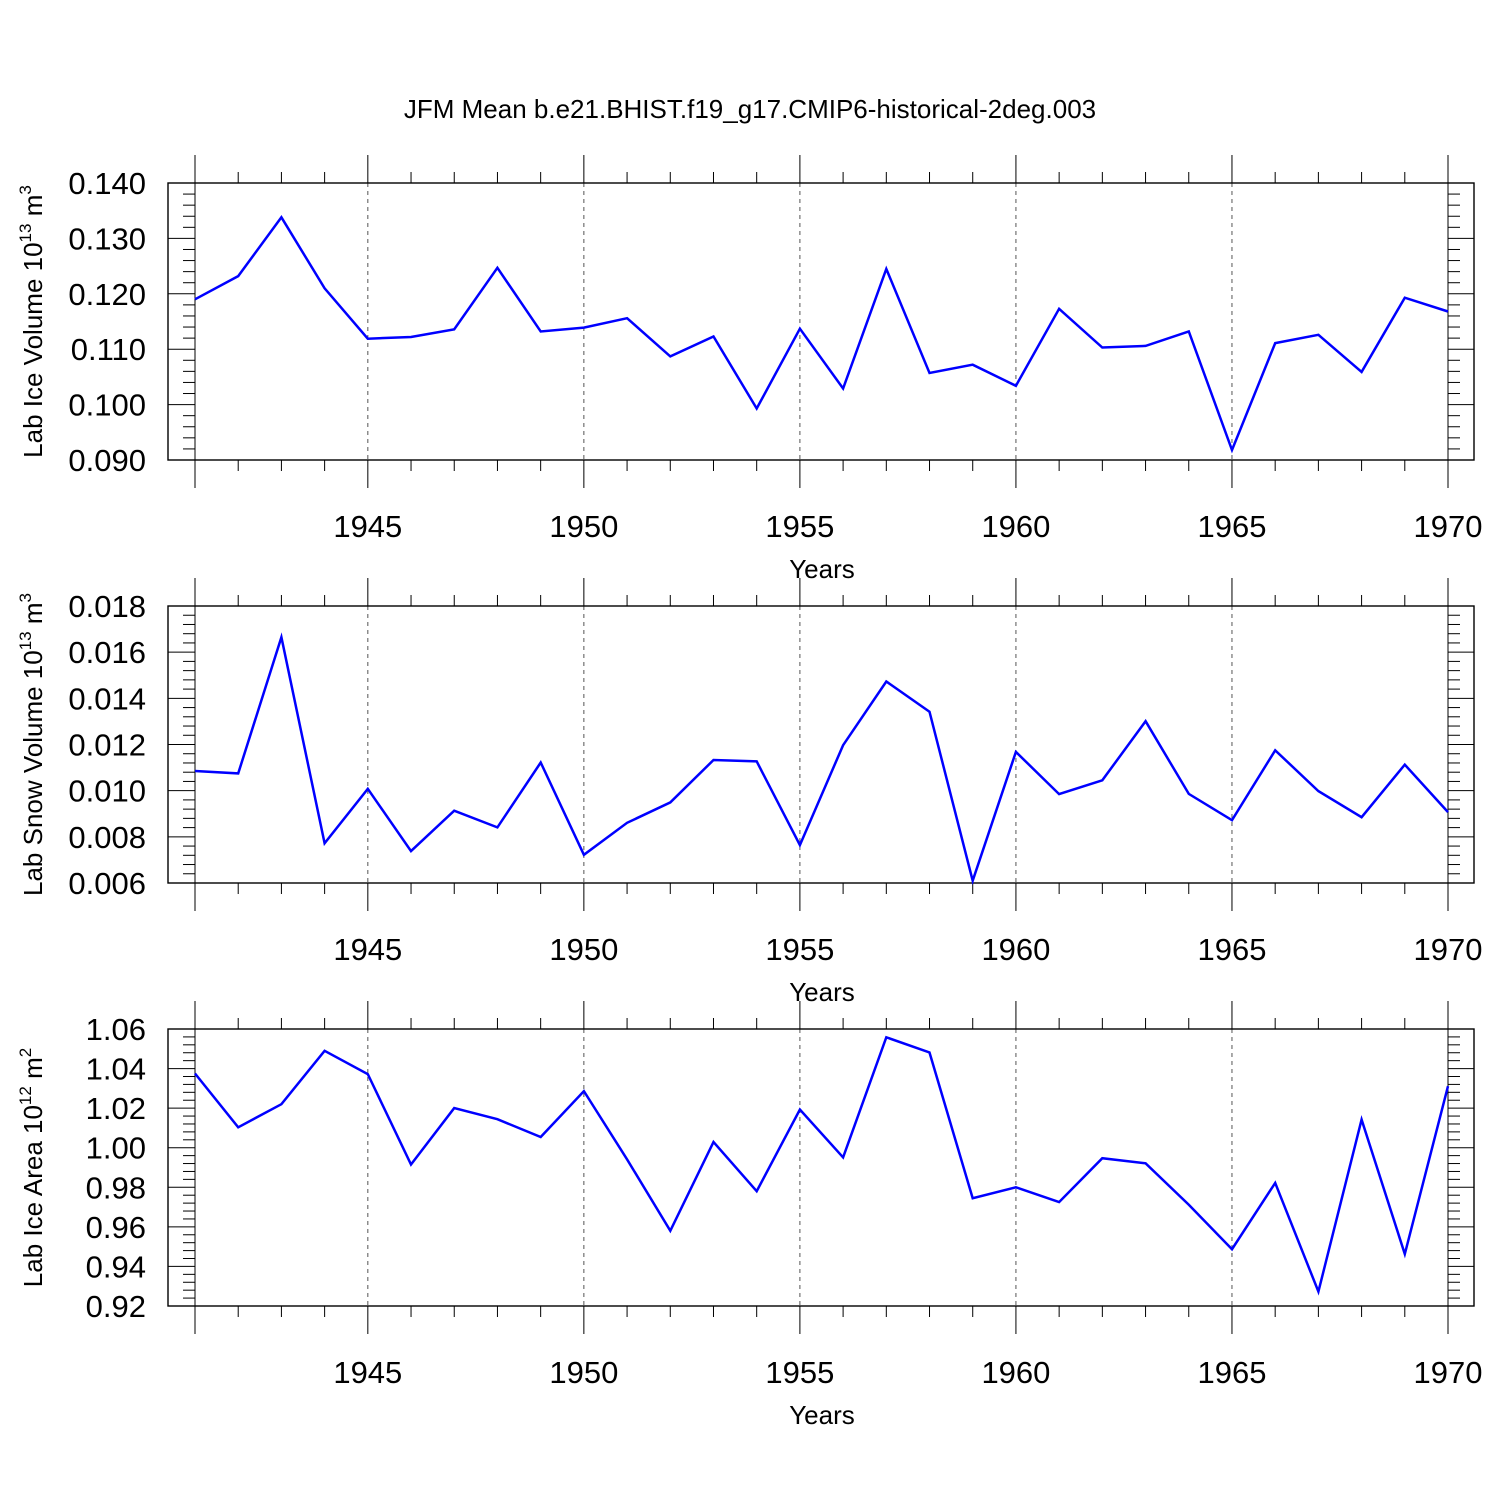 This screenshot has height=1500, width=1500. I want to click on y-tick-label: 1.04, so click(116, 1069).